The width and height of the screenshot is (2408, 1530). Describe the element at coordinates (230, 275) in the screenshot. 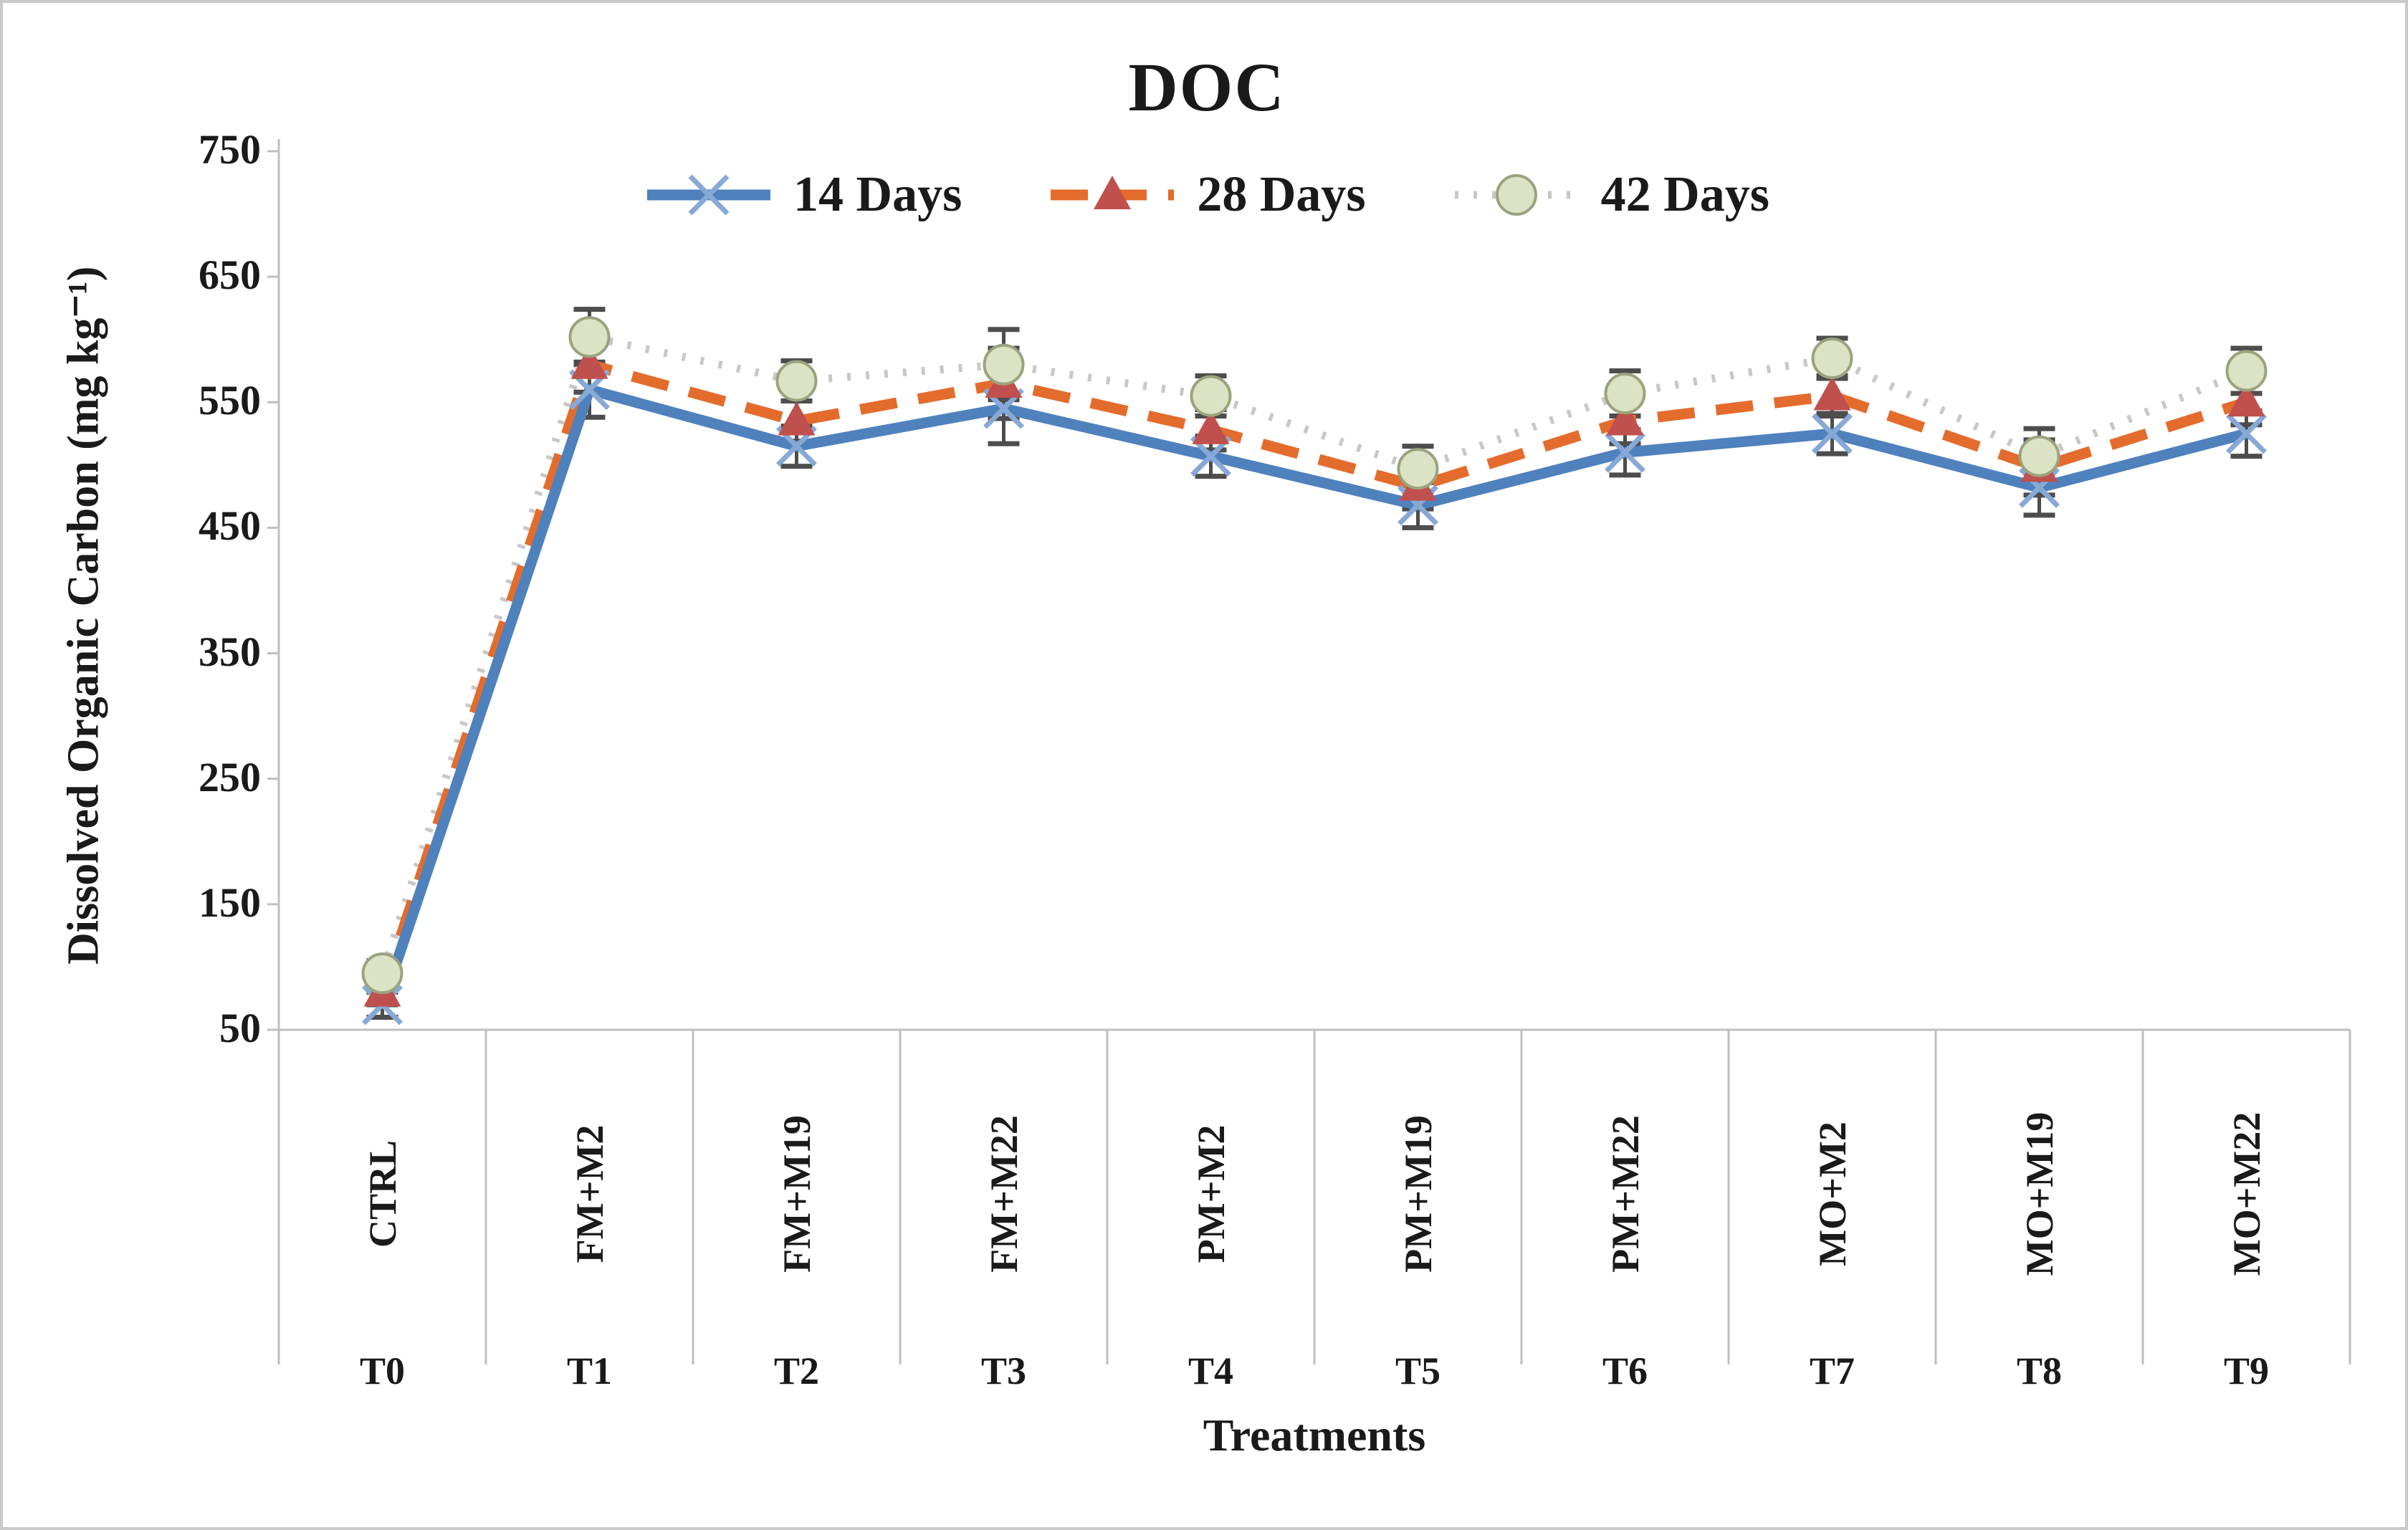

I see `y-tick-label: 650` at that location.